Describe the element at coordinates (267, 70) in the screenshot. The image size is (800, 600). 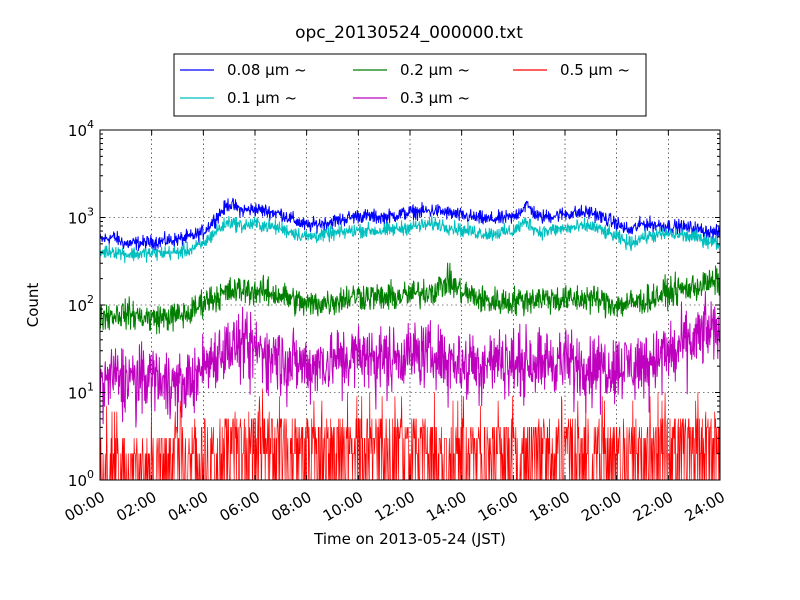
I see `legend-label: 0.08 μm ~` at that location.